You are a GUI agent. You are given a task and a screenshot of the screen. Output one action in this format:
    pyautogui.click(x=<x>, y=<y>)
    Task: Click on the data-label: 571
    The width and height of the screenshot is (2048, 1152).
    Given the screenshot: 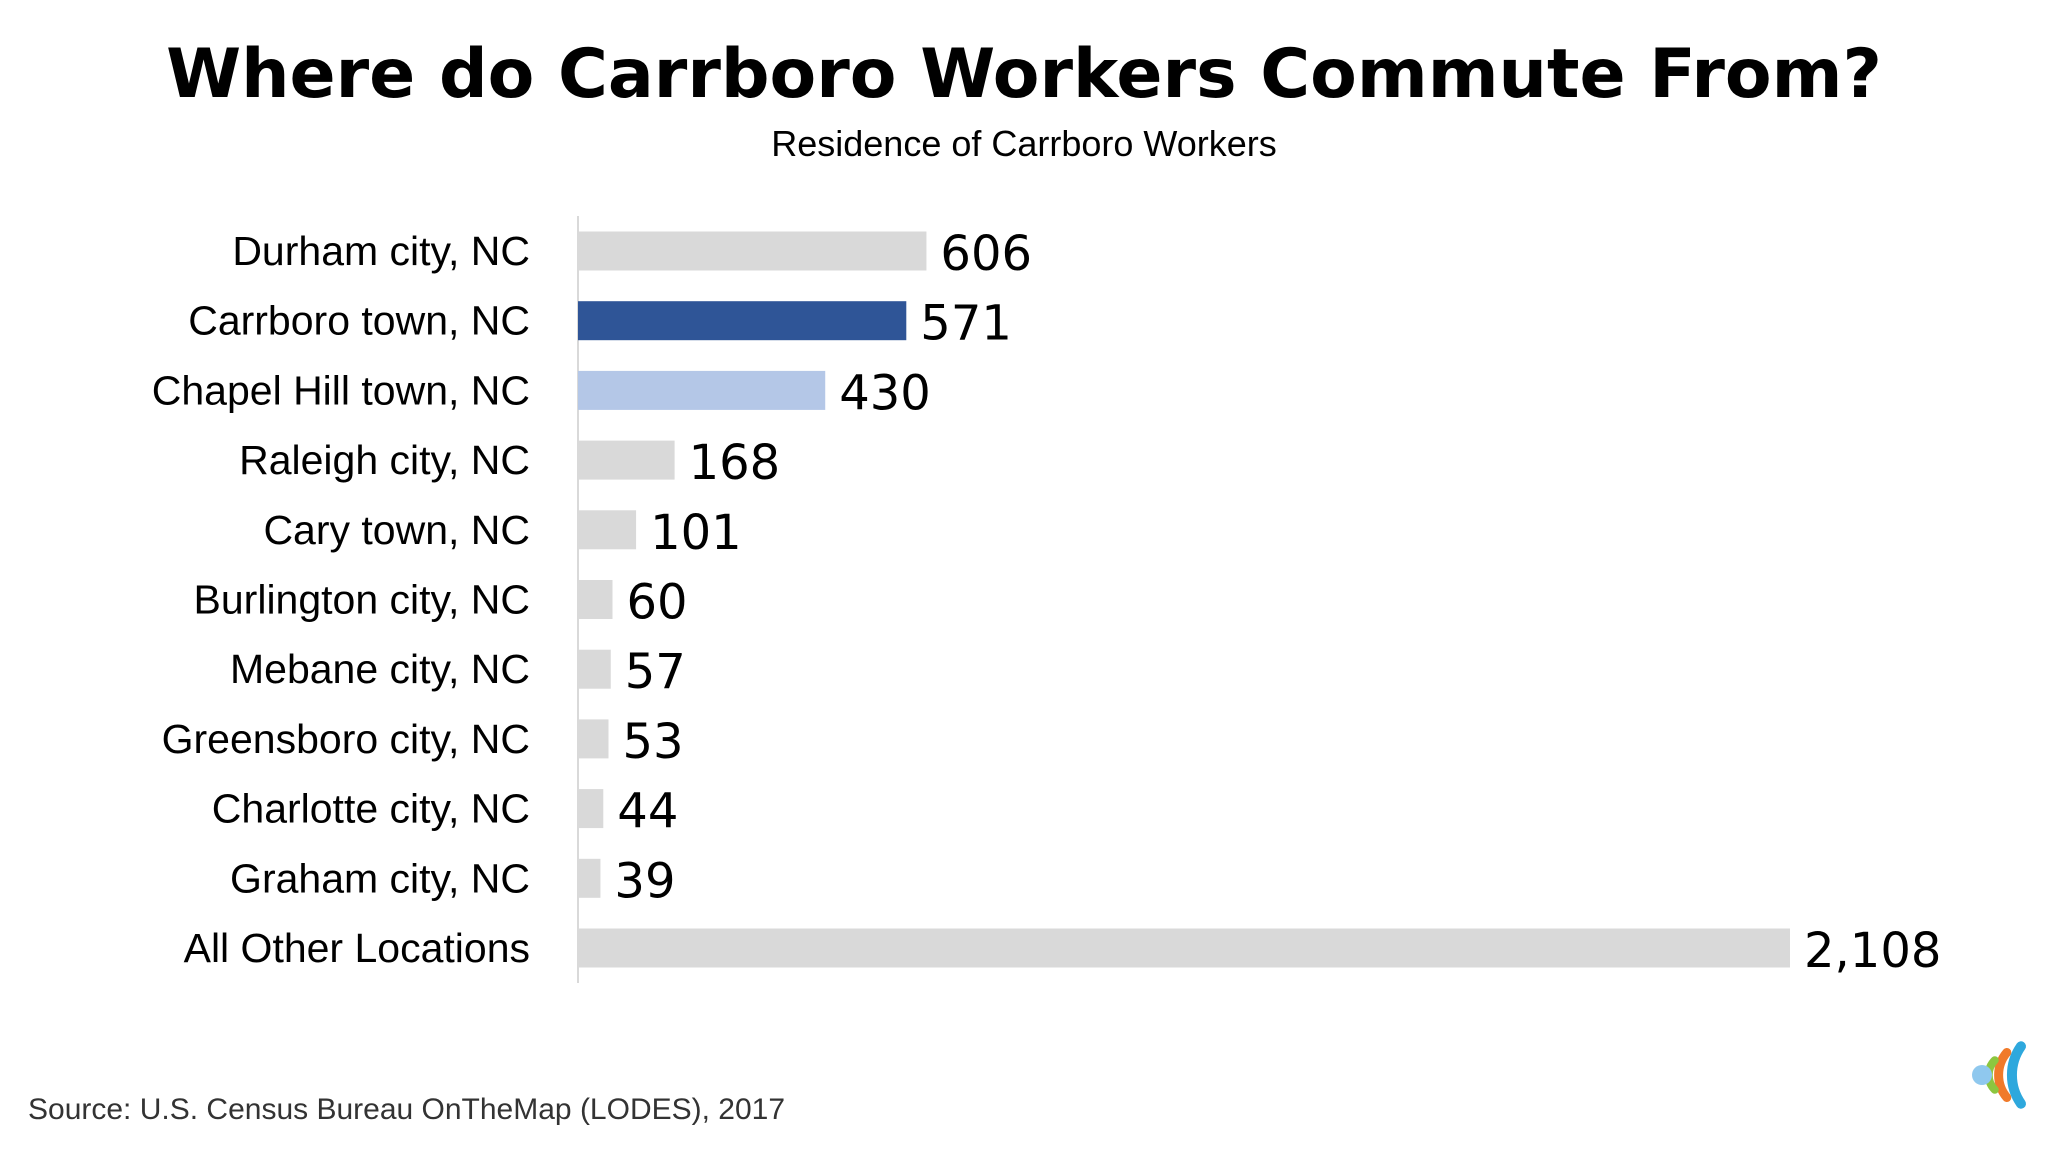 What is the action you would take?
    pyautogui.click(x=966, y=324)
    